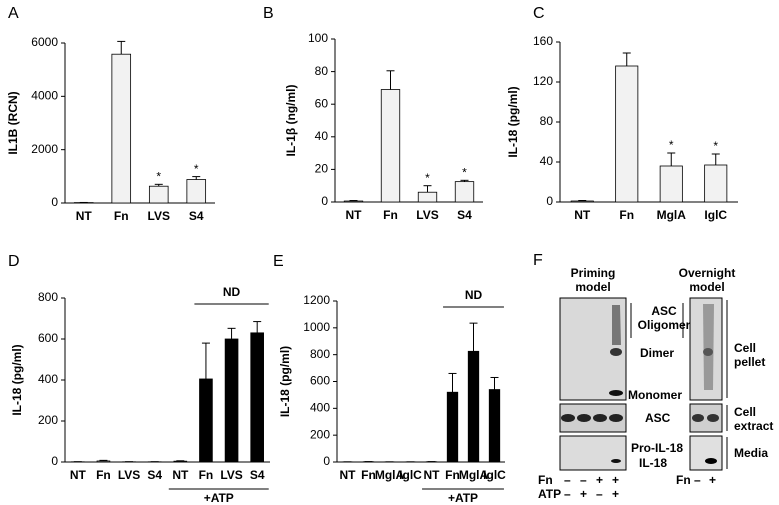 Image resolution: width=779 pixels, height=505 pixels. What do you see at coordinates (322, 169) in the screenshot?
I see `y-tick-label: 20` at bounding box center [322, 169].